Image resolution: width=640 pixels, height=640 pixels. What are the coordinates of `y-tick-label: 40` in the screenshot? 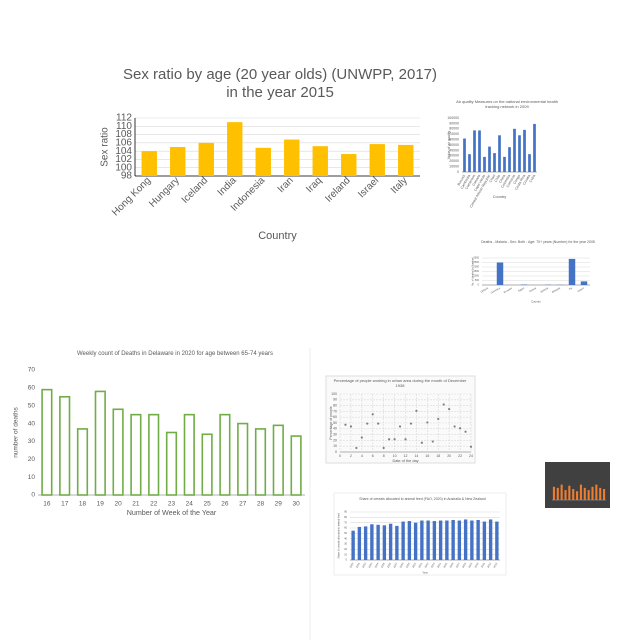 It's located at (32, 423).